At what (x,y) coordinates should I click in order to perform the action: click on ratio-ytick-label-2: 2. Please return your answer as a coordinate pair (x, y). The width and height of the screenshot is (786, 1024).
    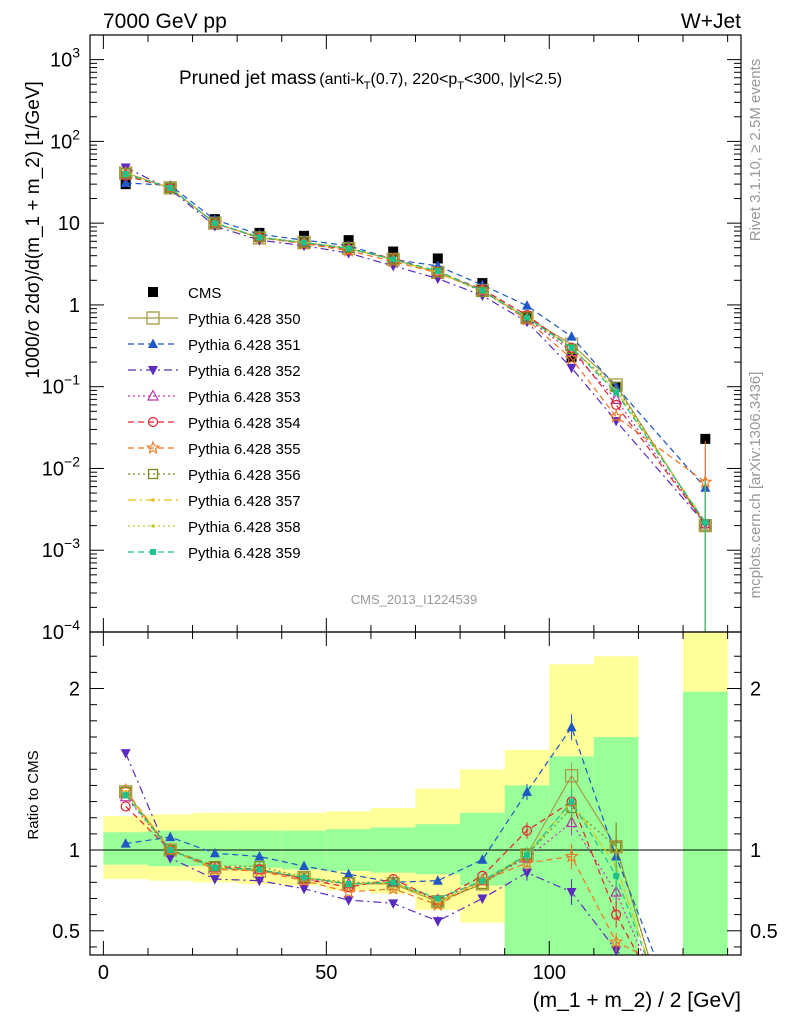
    Looking at the image, I should click on (74, 690).